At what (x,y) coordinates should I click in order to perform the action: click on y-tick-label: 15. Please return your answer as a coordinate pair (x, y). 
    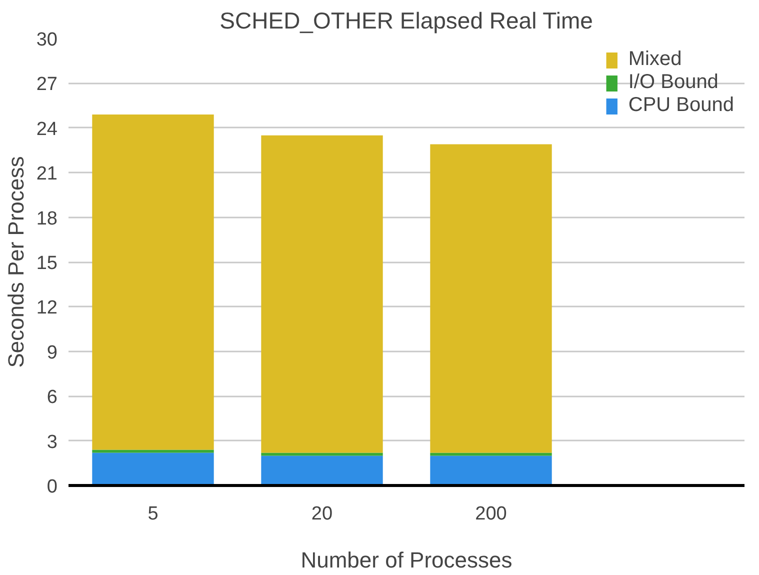
    Looking at the image, I should click on (47, 263).